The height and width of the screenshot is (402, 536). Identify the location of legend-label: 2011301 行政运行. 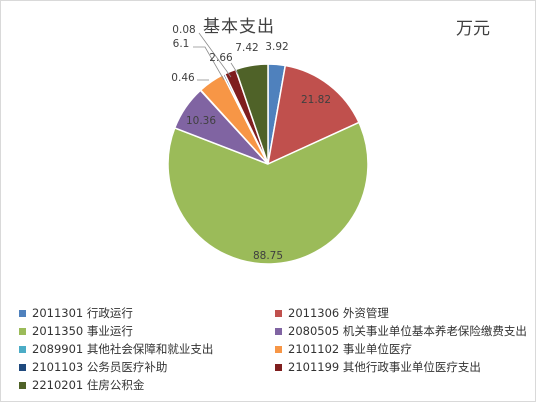
(82, 313).